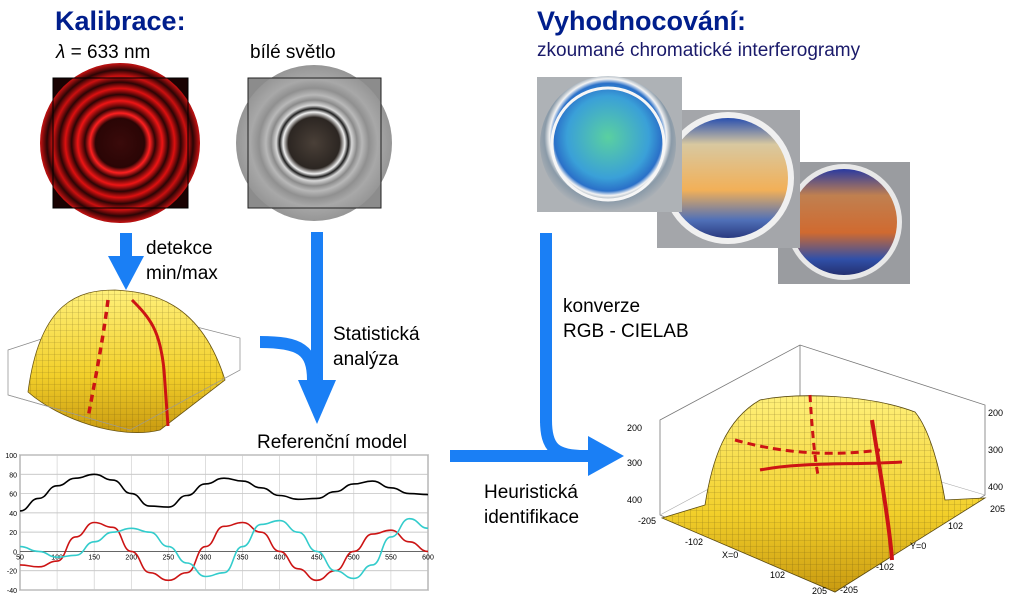 Image resolution: width=1024 pixels, height=599 pixels. Describe the element at coordinates (20, 557) in the screenshot. I see `chart-x-tick-label: 50` at that location.